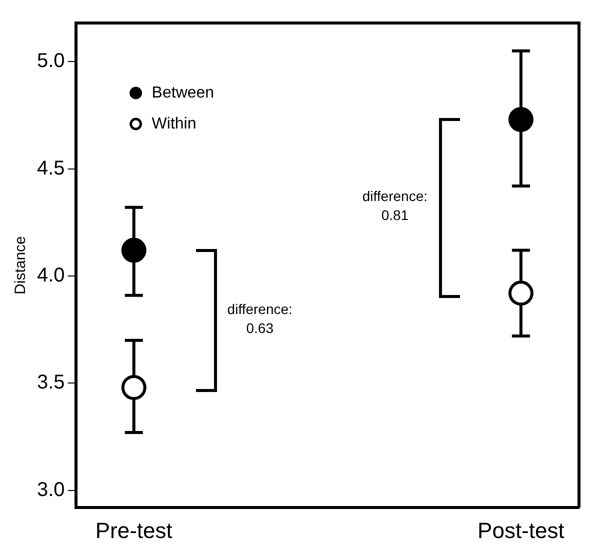 Image resolution: width=601 pixels, height=559 pixels. What do you see at coordinates (50, 383) in the screenshot?
I see `y-tick-label: 3.5` at bounding box center [50, 383].